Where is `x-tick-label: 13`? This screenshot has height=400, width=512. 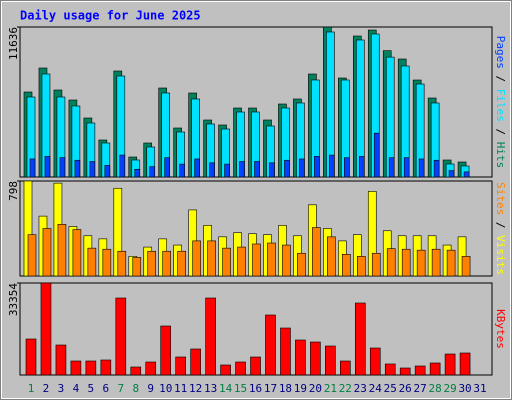
x-tick-label: 13 is located at coordinates (210, 388).